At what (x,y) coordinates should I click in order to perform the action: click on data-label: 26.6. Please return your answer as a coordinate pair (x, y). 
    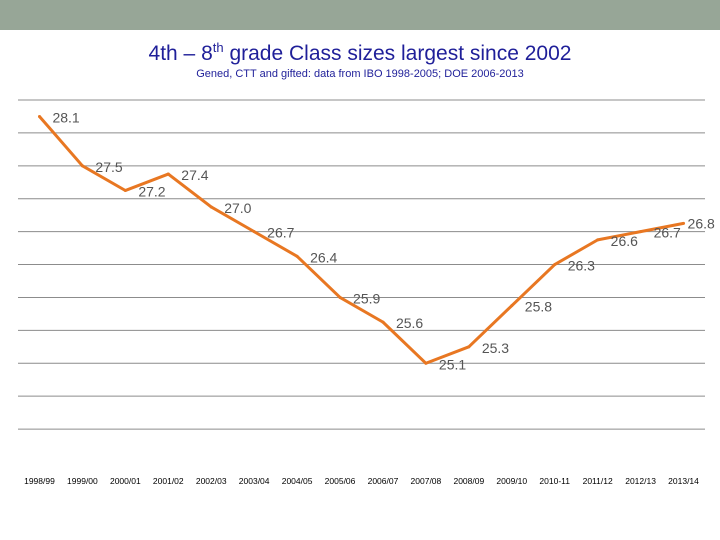
    Looking at the image, I should click on (624, 241).